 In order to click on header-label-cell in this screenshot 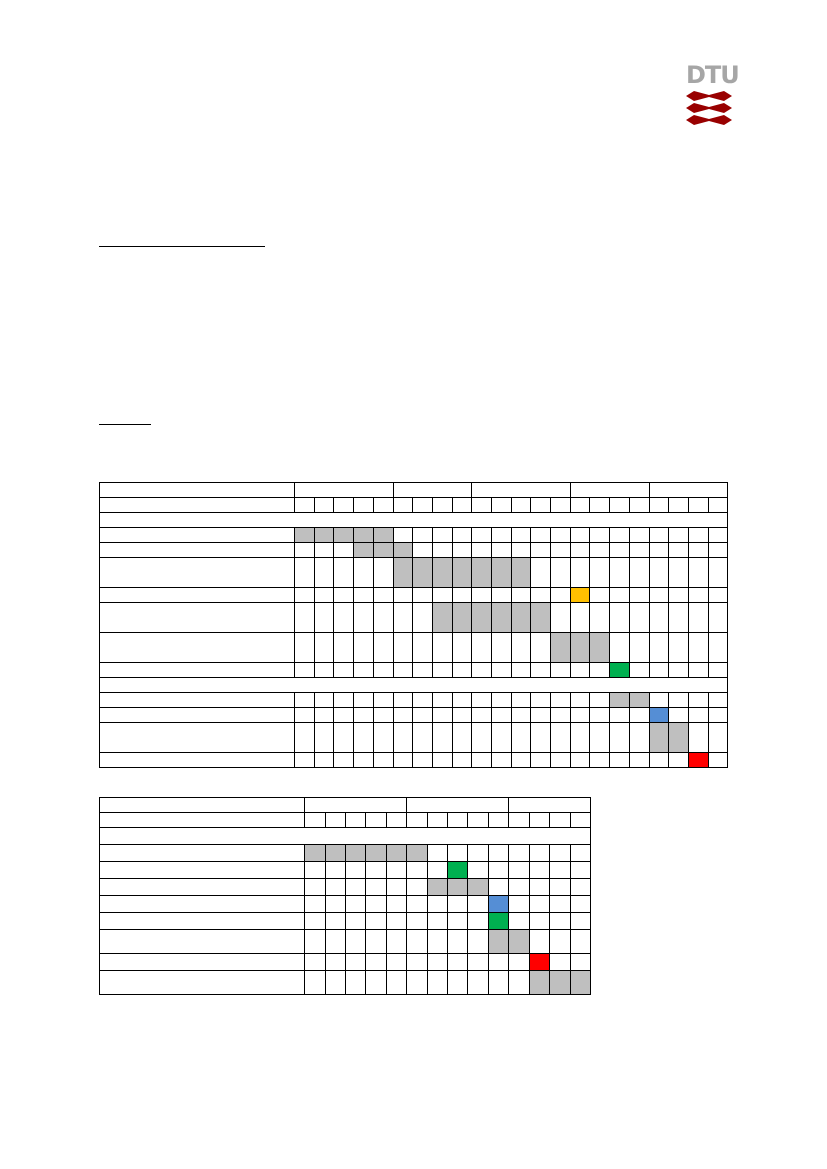, I will do `click(202, 805)`.